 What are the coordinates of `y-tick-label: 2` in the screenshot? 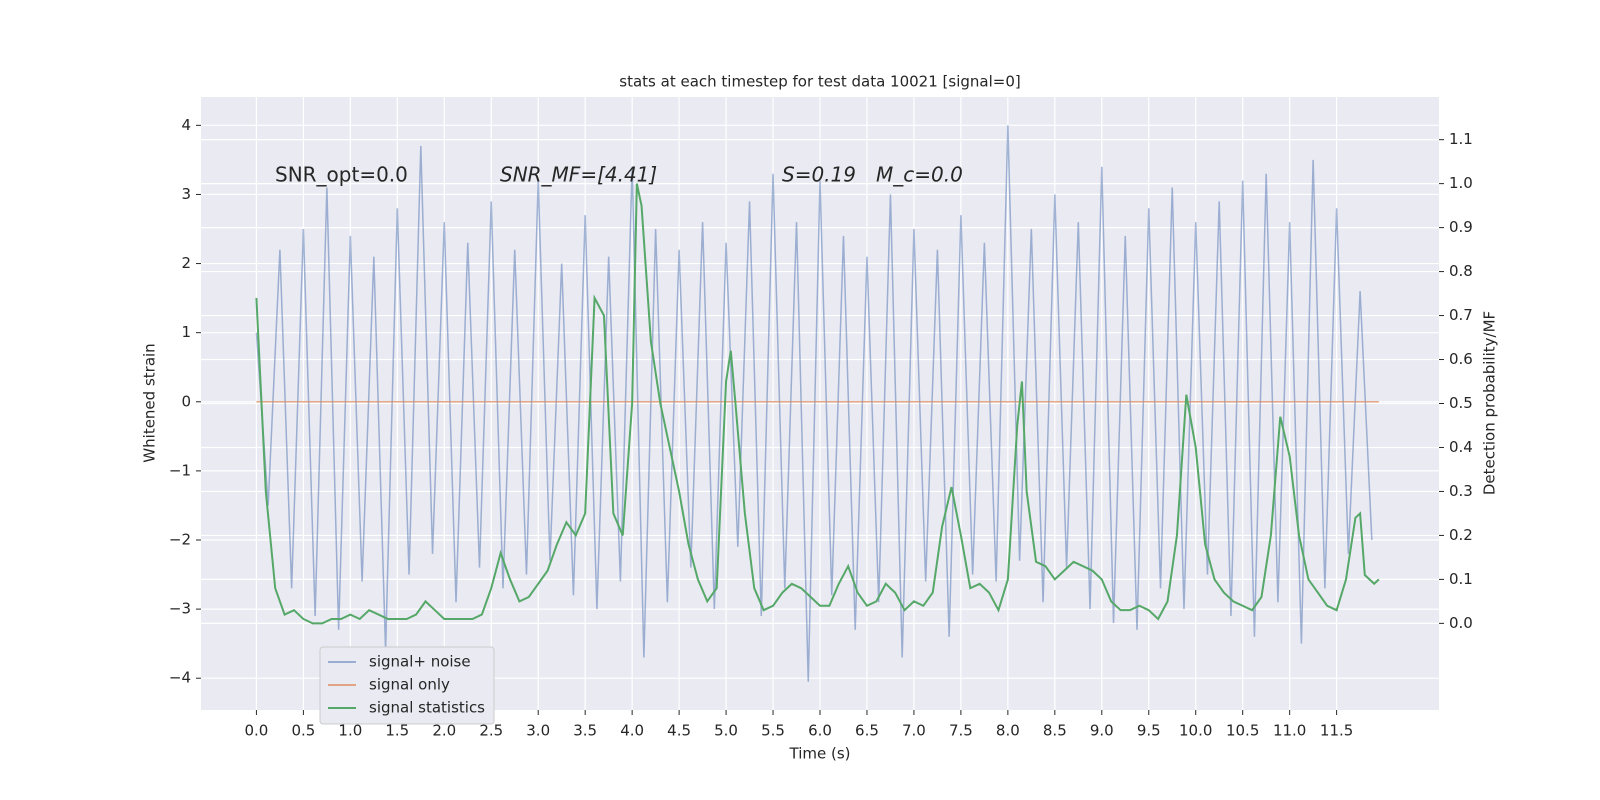 It's located at (186, 263).